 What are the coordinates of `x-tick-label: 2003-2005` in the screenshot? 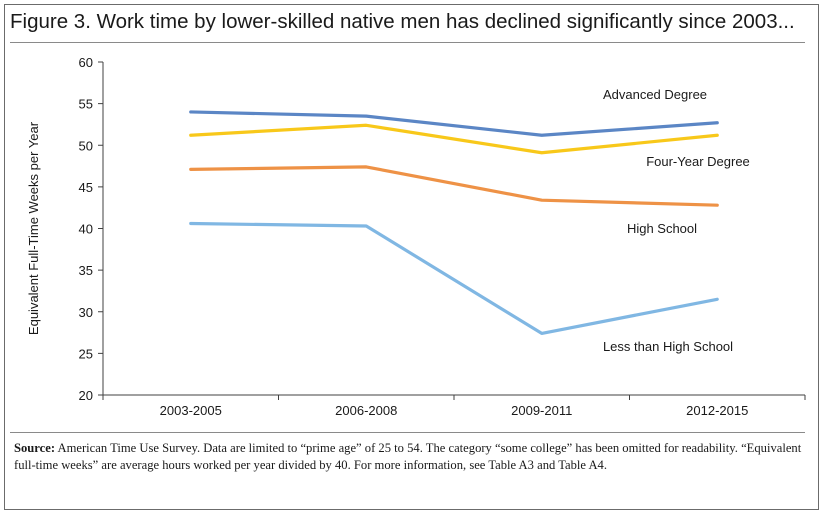 It's located at (191, 410).